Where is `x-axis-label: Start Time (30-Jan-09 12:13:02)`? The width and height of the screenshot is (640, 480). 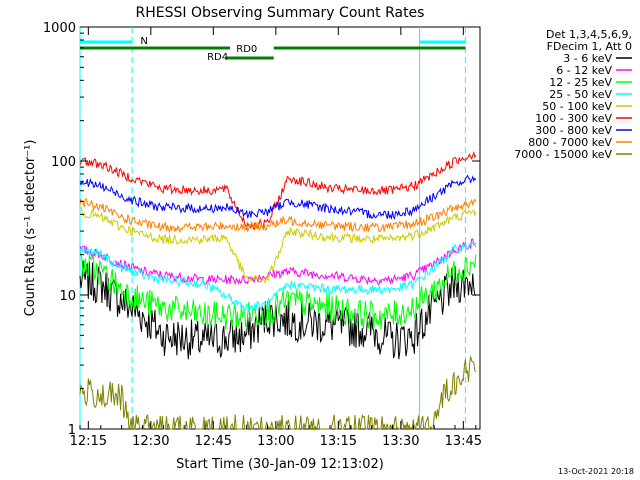 x-axis-label: Start Time (30-Jan-09 12:13:02) is located at coordinates (280, 464).